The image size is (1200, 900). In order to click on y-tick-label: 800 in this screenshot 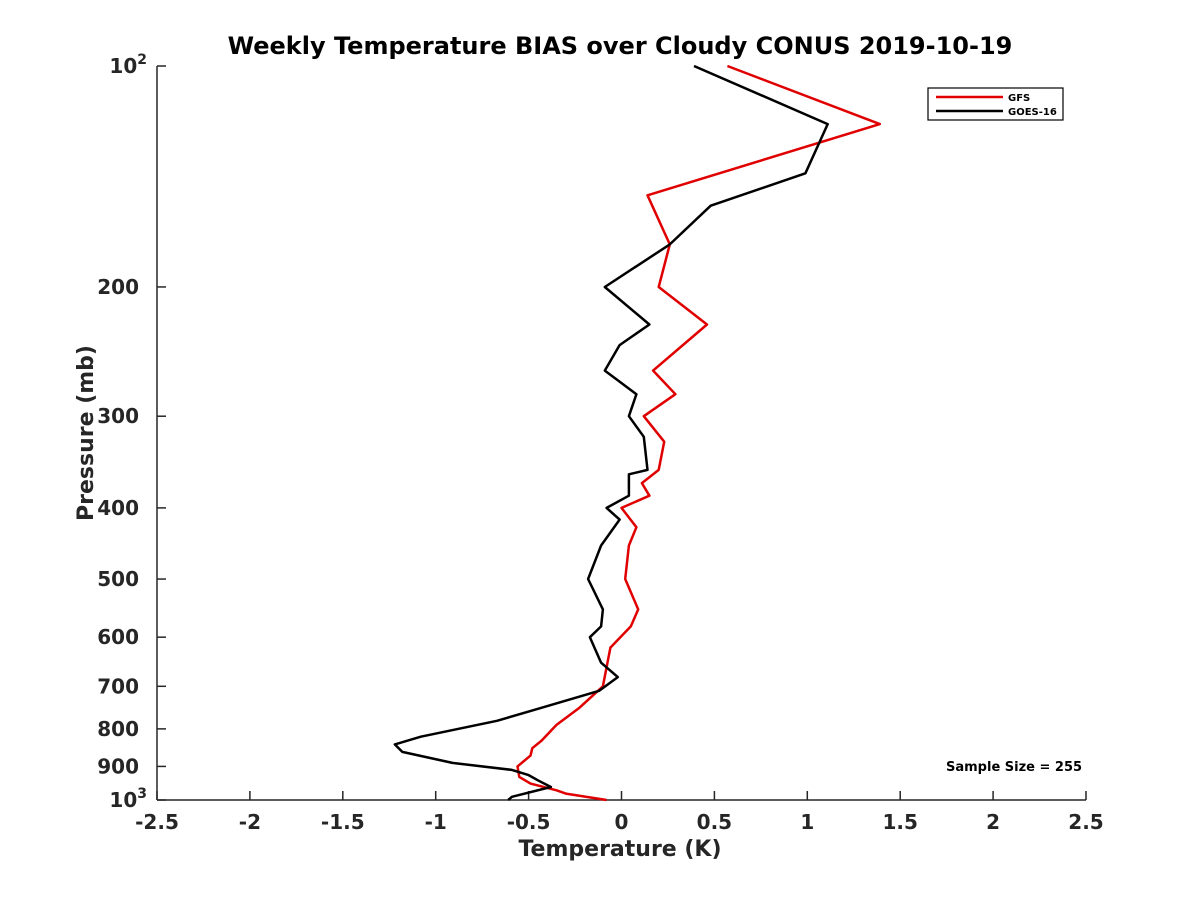, I will do `click(118, 729)`.